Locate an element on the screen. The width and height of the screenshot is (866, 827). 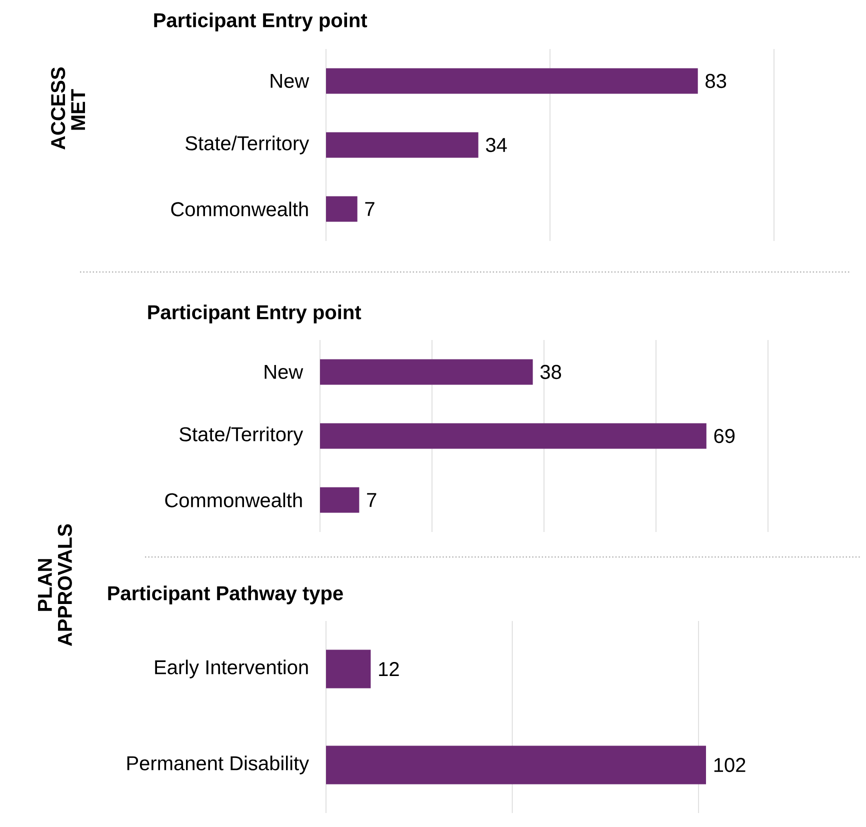
chart-title: Participant Pathway type is located at coordinates (225, 595).